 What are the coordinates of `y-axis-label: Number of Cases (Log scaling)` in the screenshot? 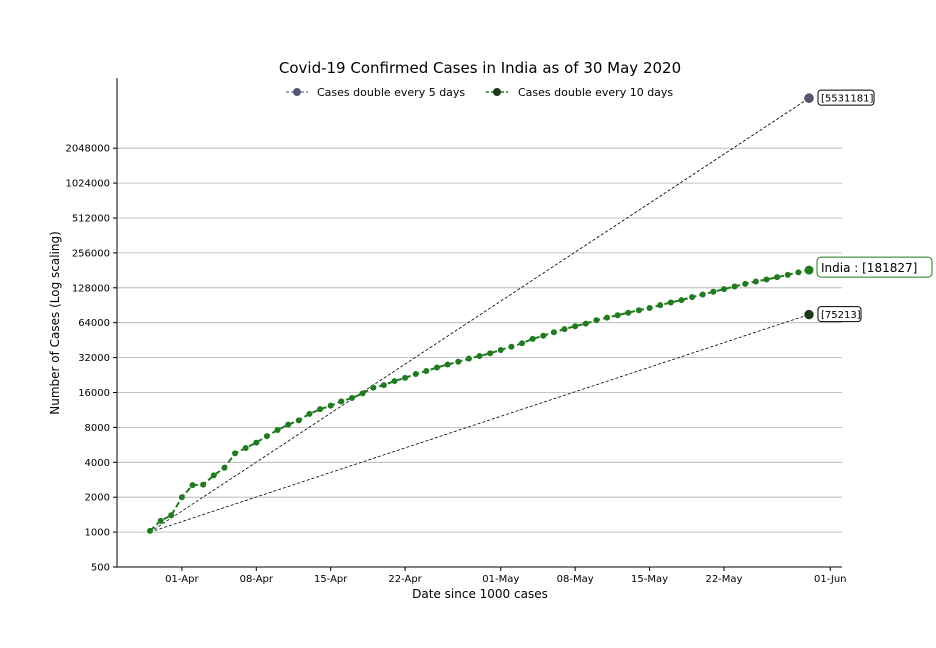 It's located at (55, 323).